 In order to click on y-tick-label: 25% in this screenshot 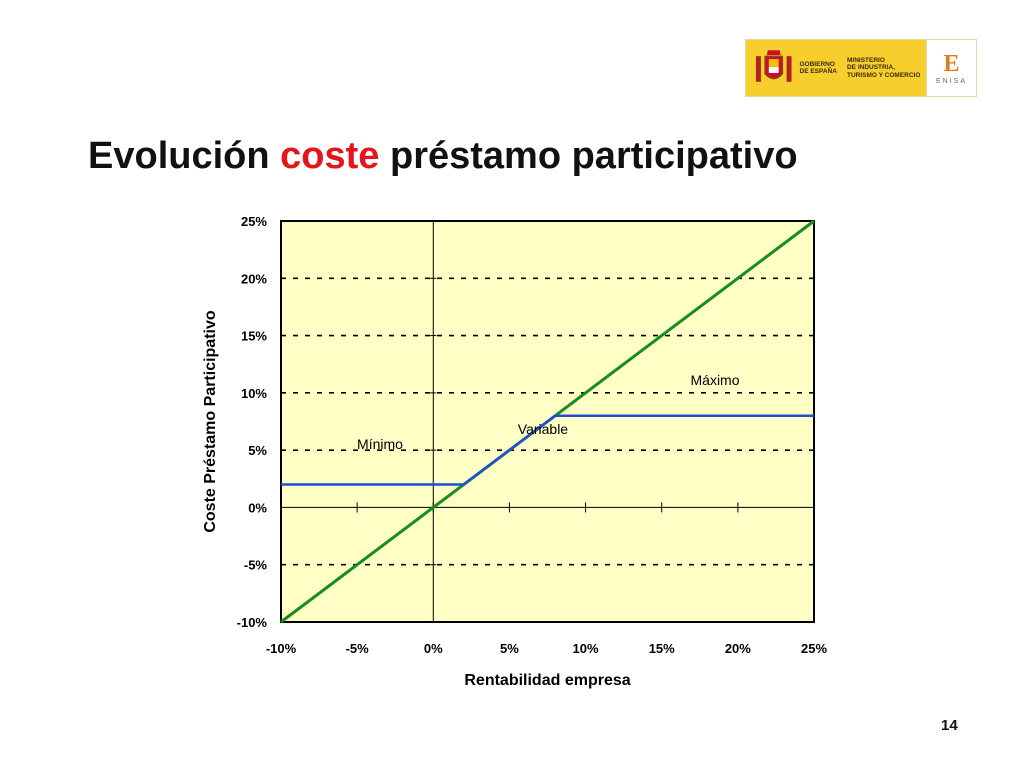, I will do `click(254, 221)`.